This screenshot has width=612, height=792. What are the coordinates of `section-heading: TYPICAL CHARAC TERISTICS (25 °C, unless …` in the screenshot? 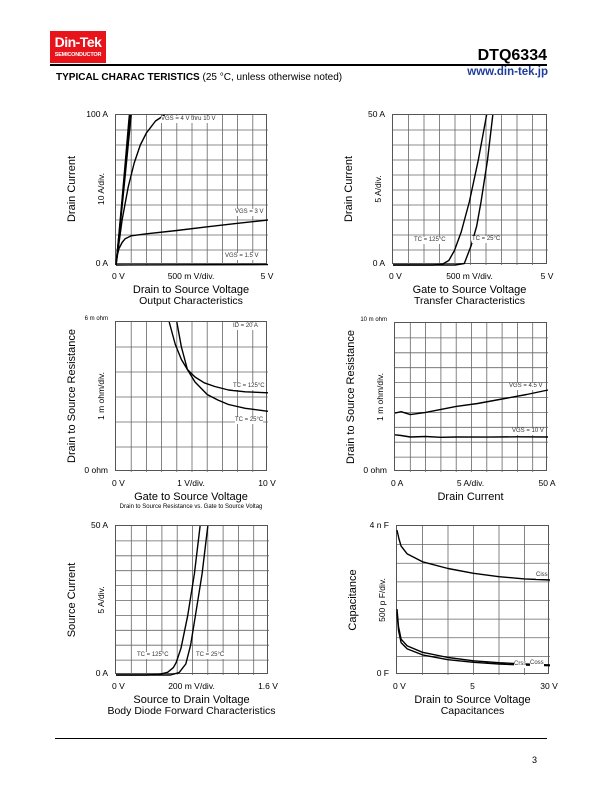 It's located at (199, 77).